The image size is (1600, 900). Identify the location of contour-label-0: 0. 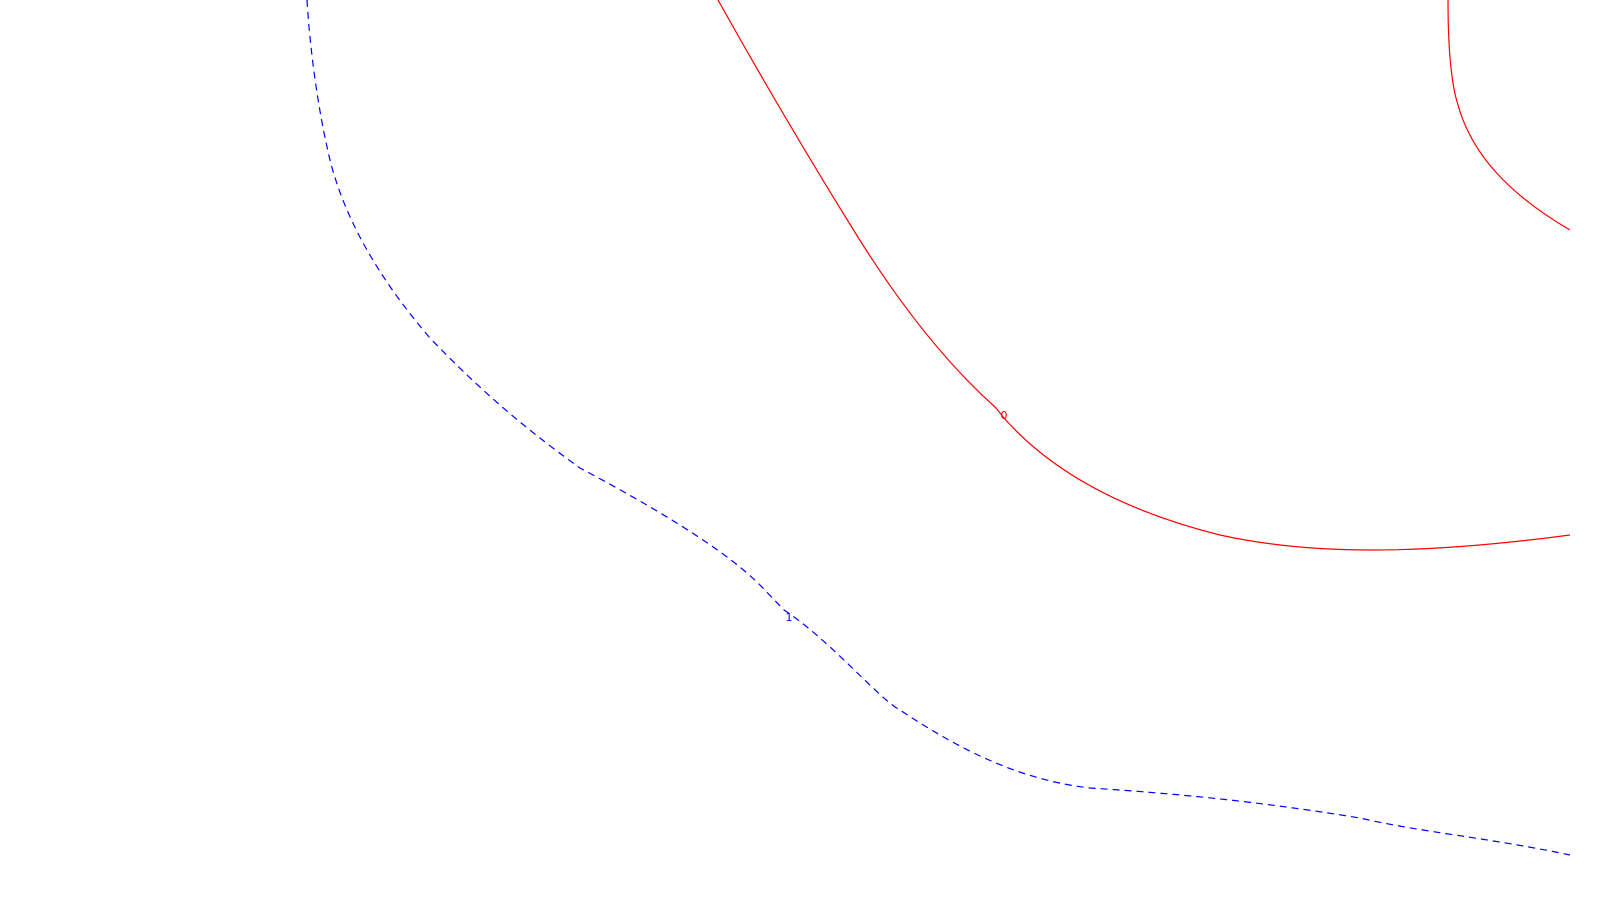
(1004, 415).